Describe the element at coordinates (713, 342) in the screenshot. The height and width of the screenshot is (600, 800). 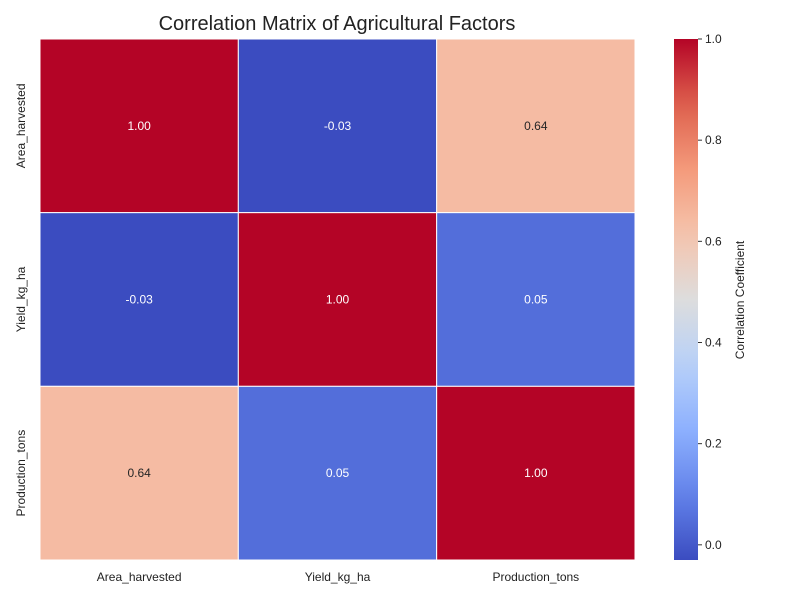
I see `colorbar-tick-label: 0.4` at that location.